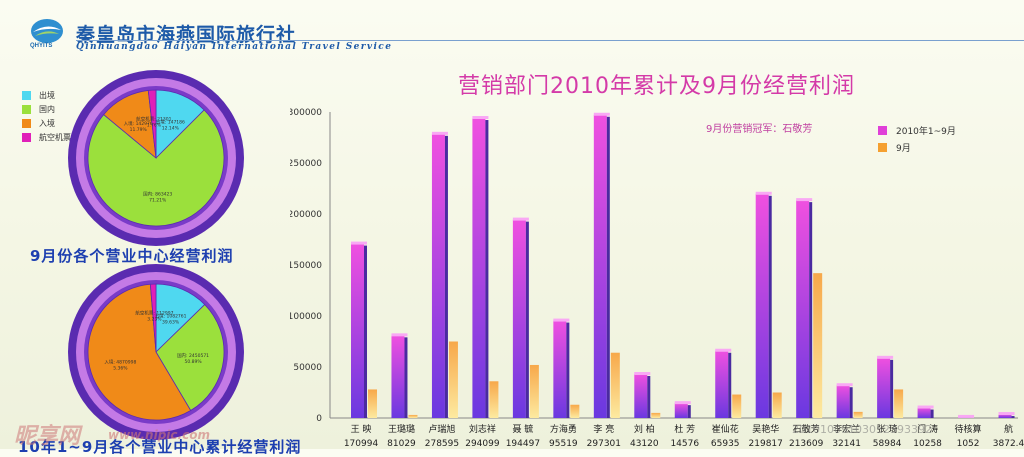  What do you see at coordinates (153, 119) in the screenshot?
I see `pie-slice-label: 航空机票: 21301` at bounding box center [153, 119].